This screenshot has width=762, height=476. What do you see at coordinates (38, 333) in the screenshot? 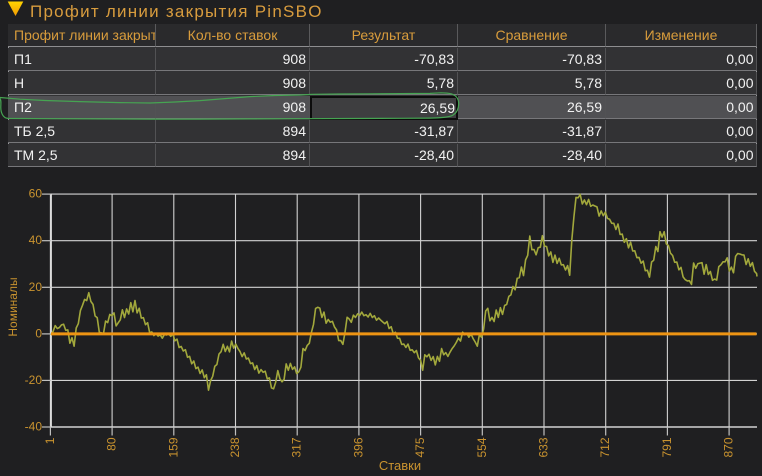
I see `svg-text: 0` at bounding box center [38, 333].